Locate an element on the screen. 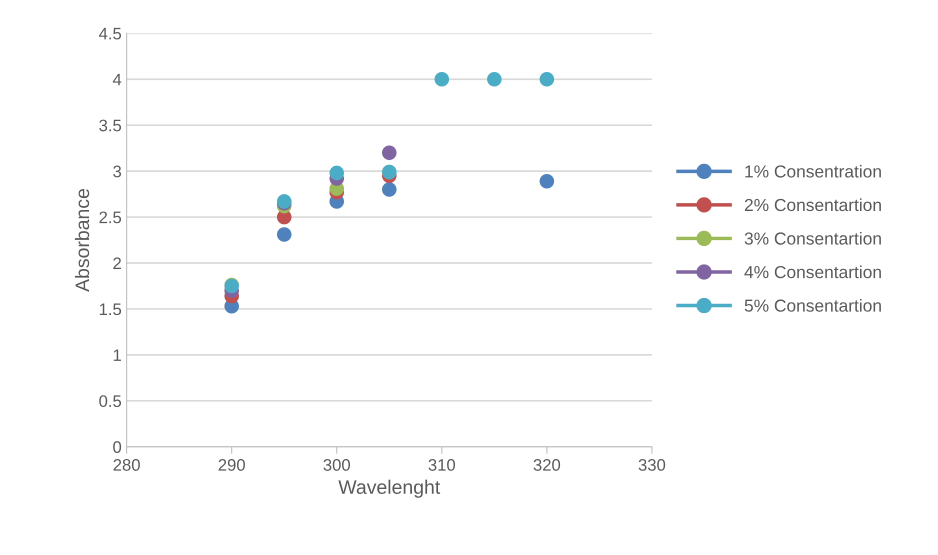  legend-label: 2% Consentartion is located at coordinates (812, 205).